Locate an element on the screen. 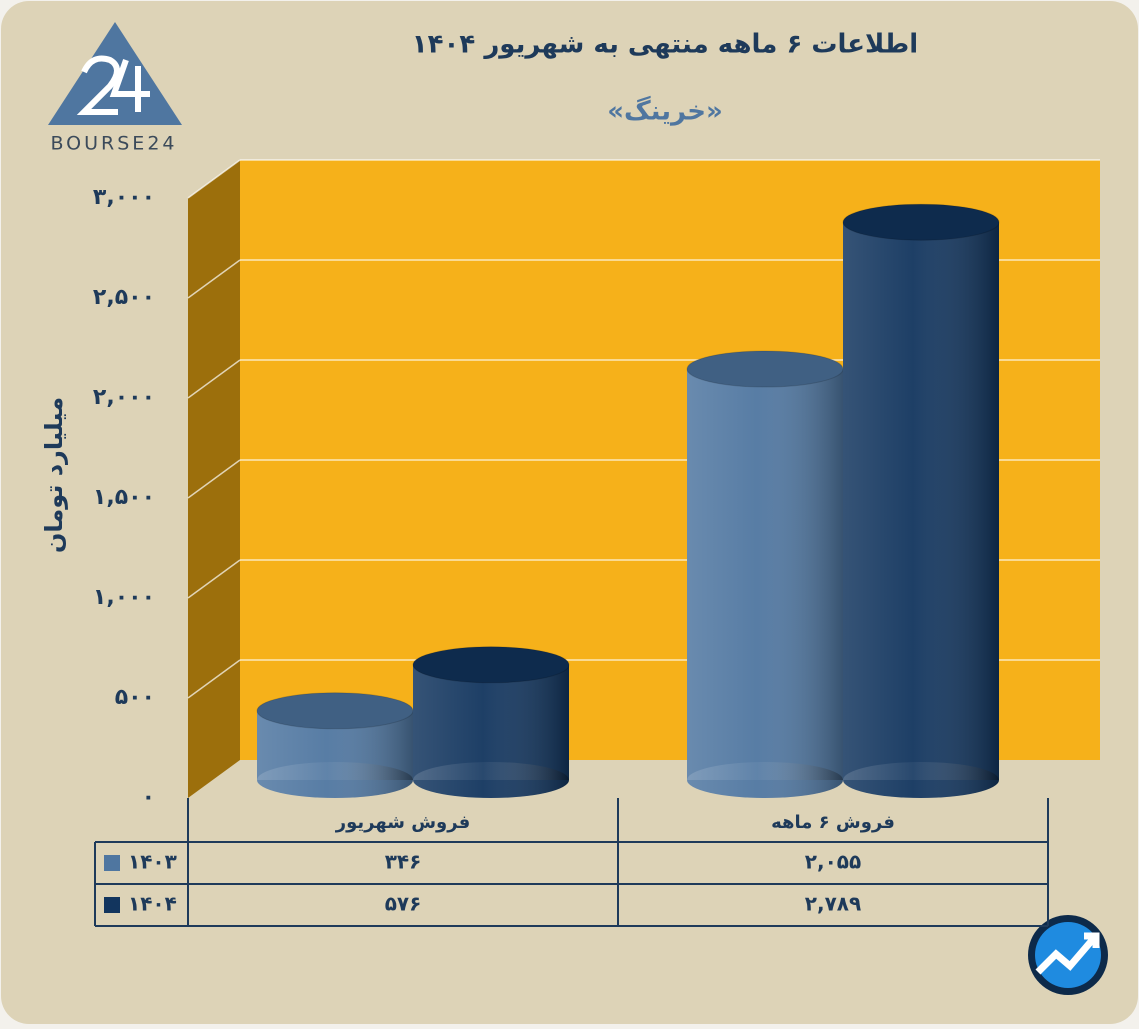 The image size is (1139, 1029). x-tick-label: فروش ۶ ماهه is located at coordinates (833, 822).